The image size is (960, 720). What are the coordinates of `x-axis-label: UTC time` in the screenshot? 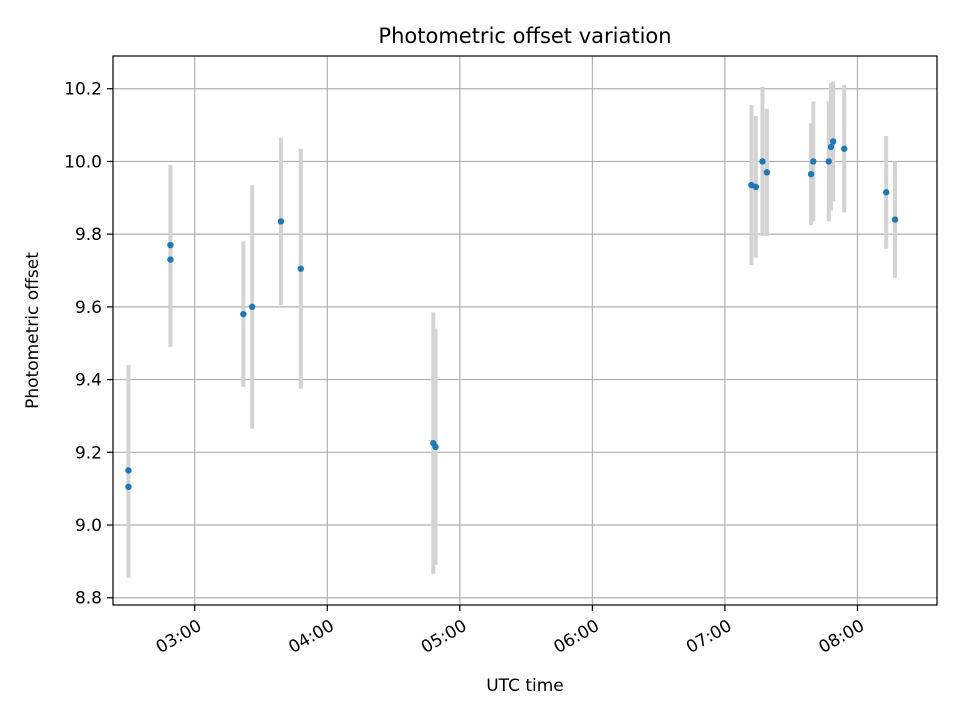 It's located at (525, 686).